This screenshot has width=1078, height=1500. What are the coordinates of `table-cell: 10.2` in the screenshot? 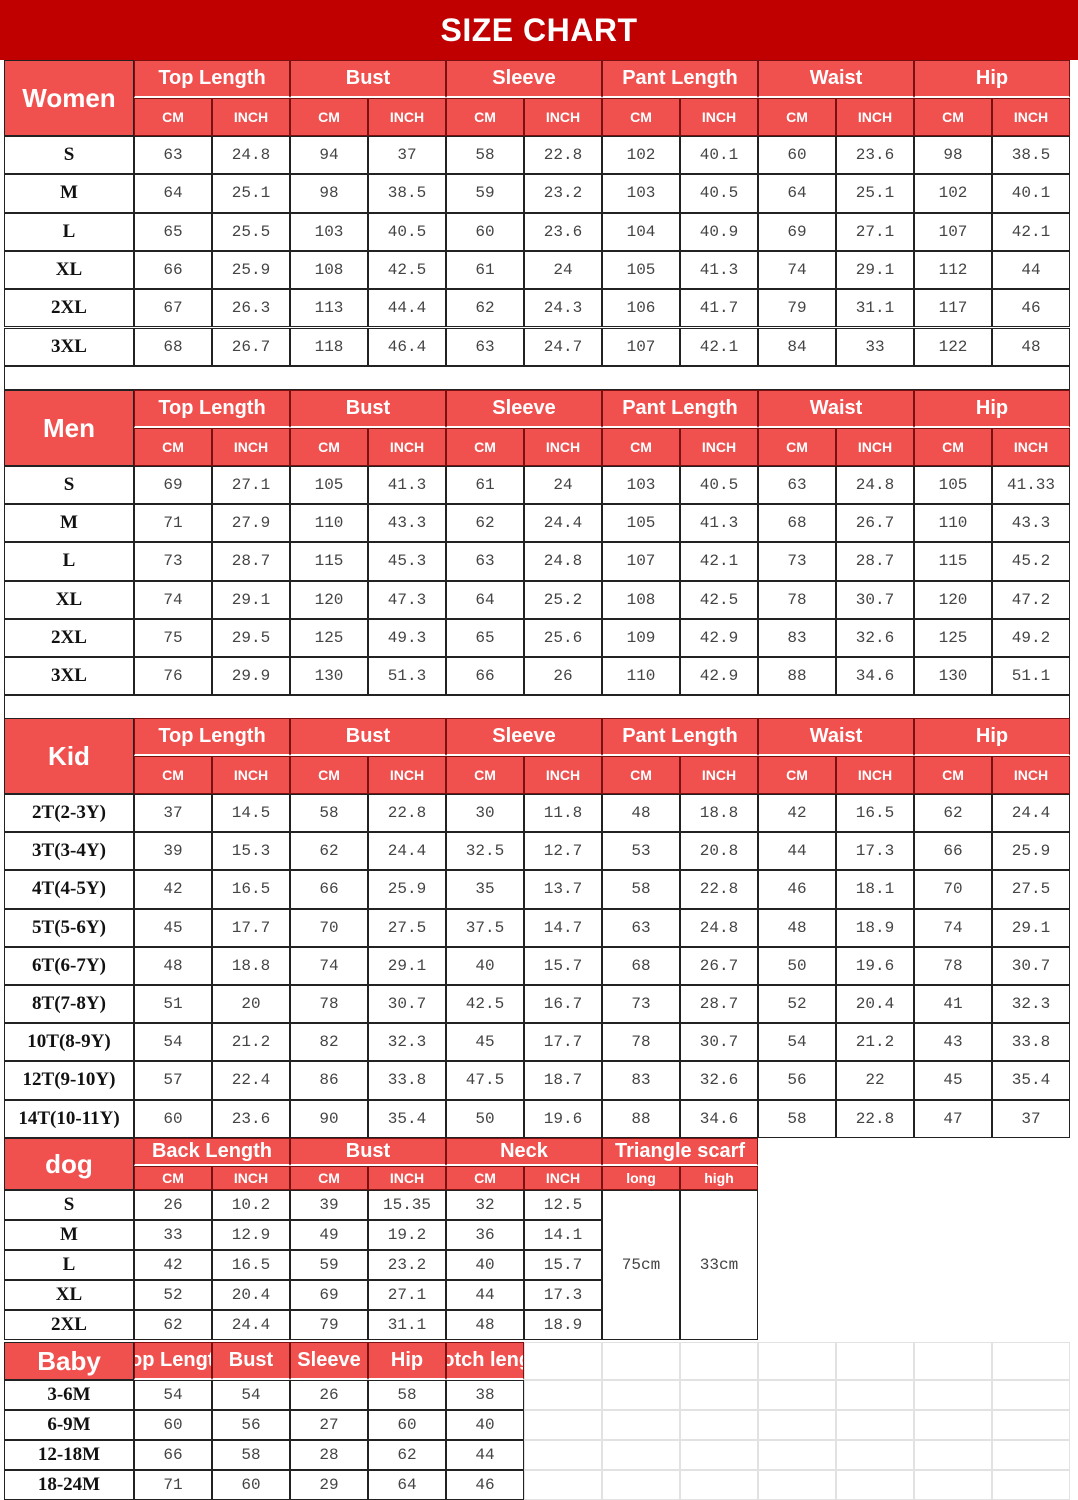 It's located at (251, 1205).